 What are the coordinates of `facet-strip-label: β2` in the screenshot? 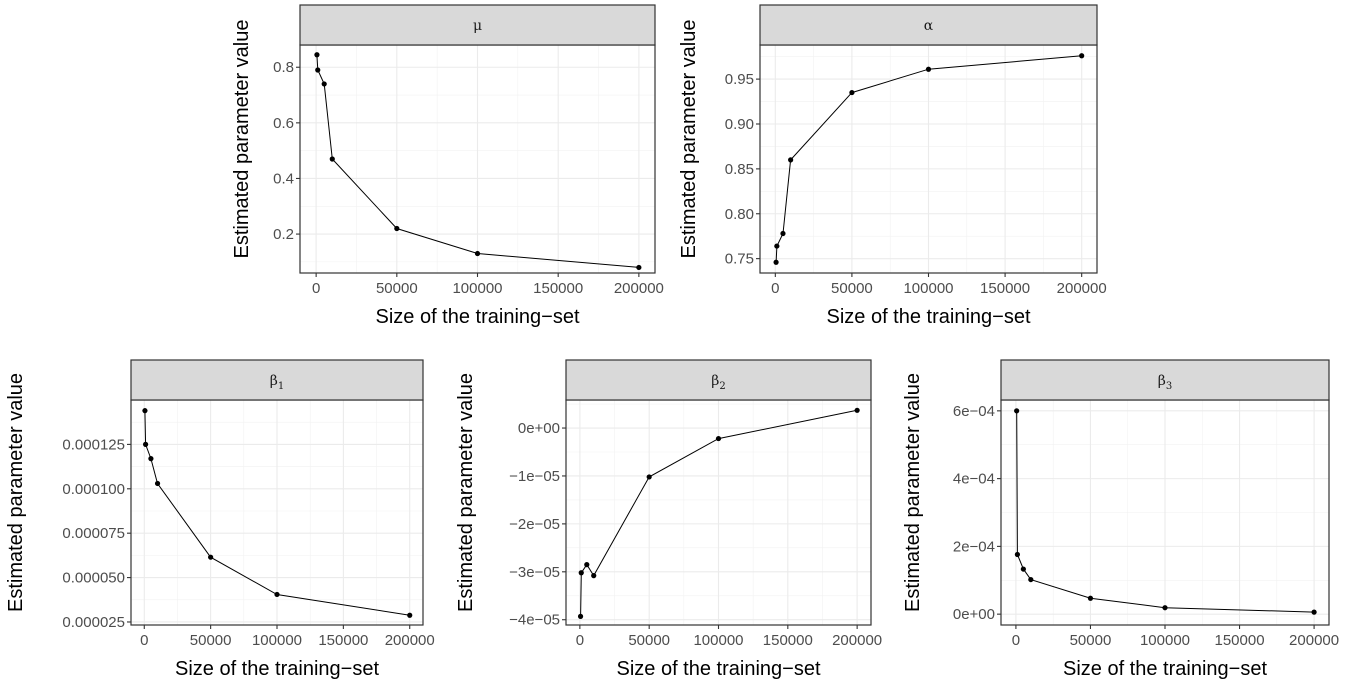 It's located at (718, 382).